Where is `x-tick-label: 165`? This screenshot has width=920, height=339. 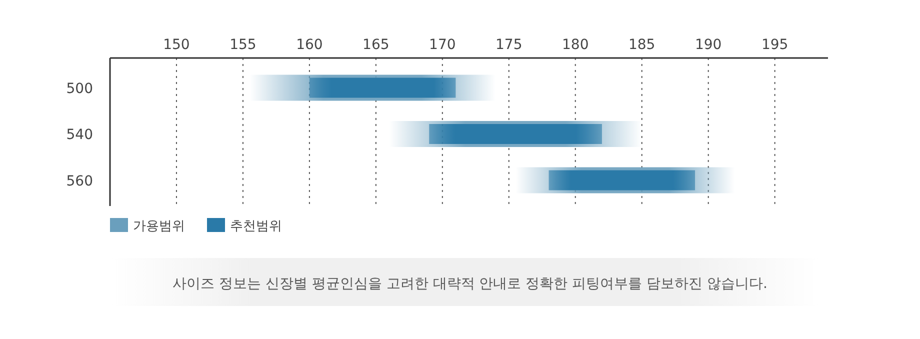 x-tick-label: 165 is located at coordinates (376, 45).